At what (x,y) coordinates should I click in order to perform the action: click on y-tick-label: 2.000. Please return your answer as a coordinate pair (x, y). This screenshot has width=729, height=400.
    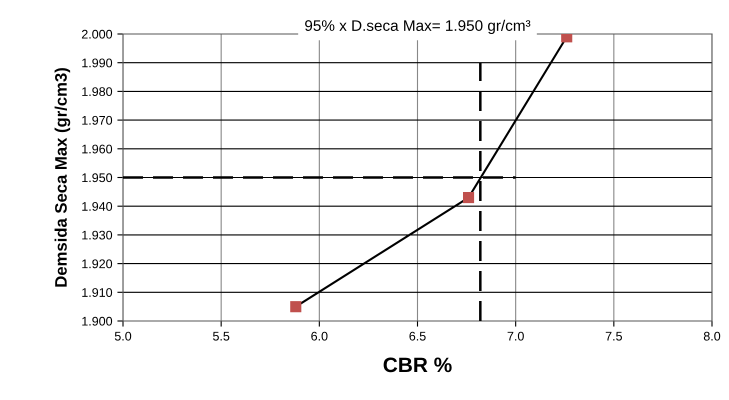
    Looking at the image, I should click on (97, 34).